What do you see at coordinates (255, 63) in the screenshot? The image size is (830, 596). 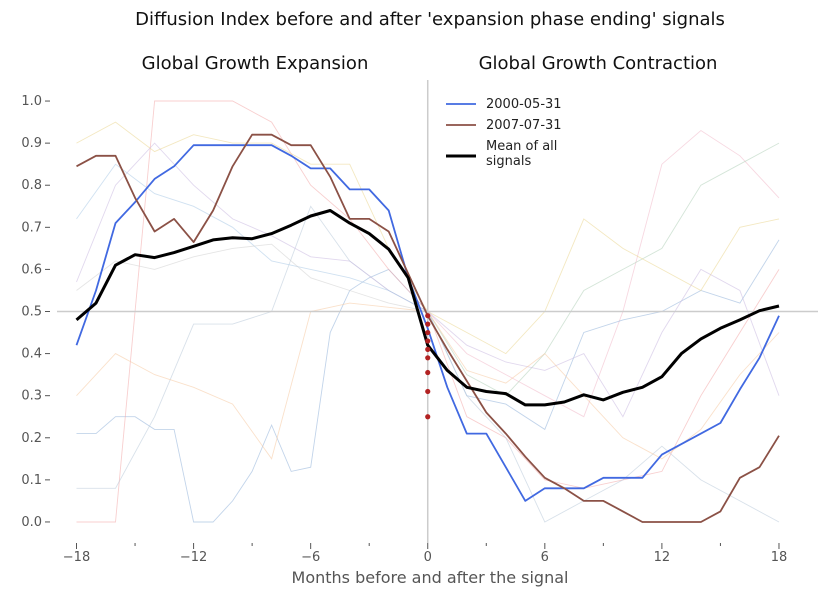 I see `left-panel-title: Global Growth Expansion` at bounding box center [255, 63].